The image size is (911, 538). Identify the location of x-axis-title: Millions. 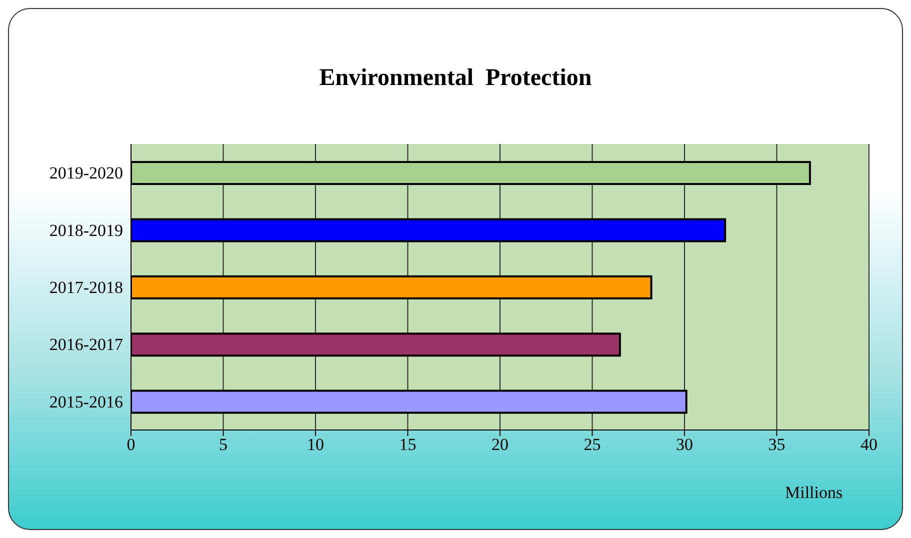
(814, 493).